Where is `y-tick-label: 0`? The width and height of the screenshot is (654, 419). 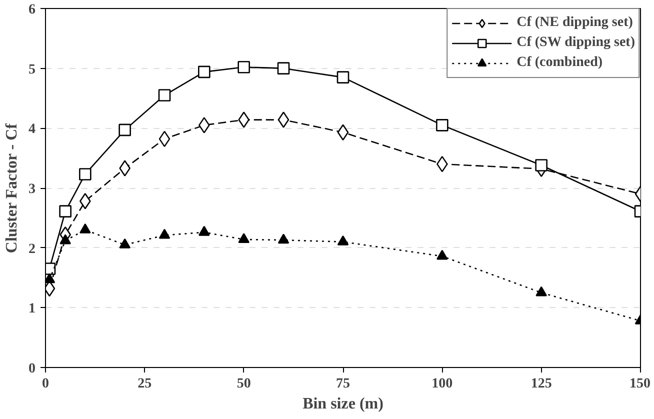 y-tick-label: 0 is located at coordinates (32, 369).